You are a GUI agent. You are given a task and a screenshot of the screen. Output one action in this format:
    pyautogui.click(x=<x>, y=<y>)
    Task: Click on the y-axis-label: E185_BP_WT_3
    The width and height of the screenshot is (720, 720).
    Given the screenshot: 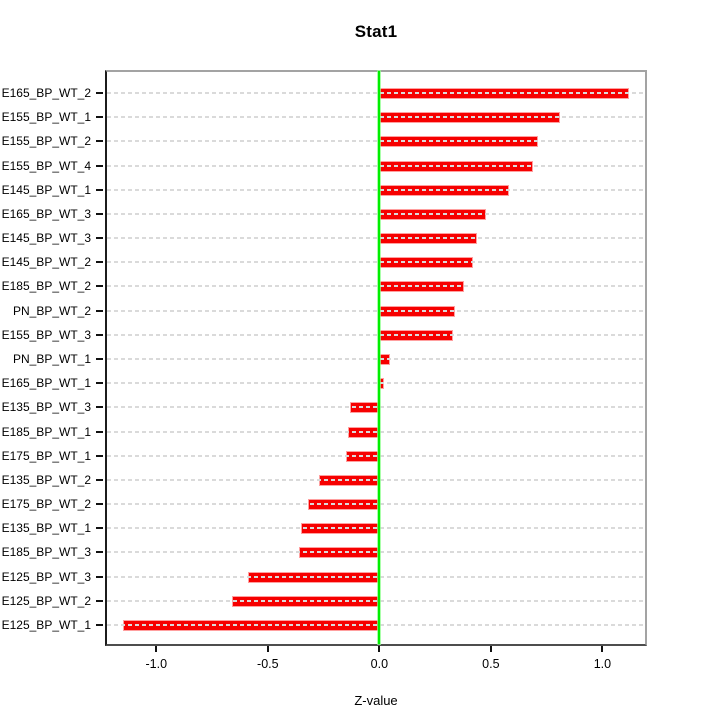 What is the action you would take?
    pyautogui.click(x=46, y=552)
    